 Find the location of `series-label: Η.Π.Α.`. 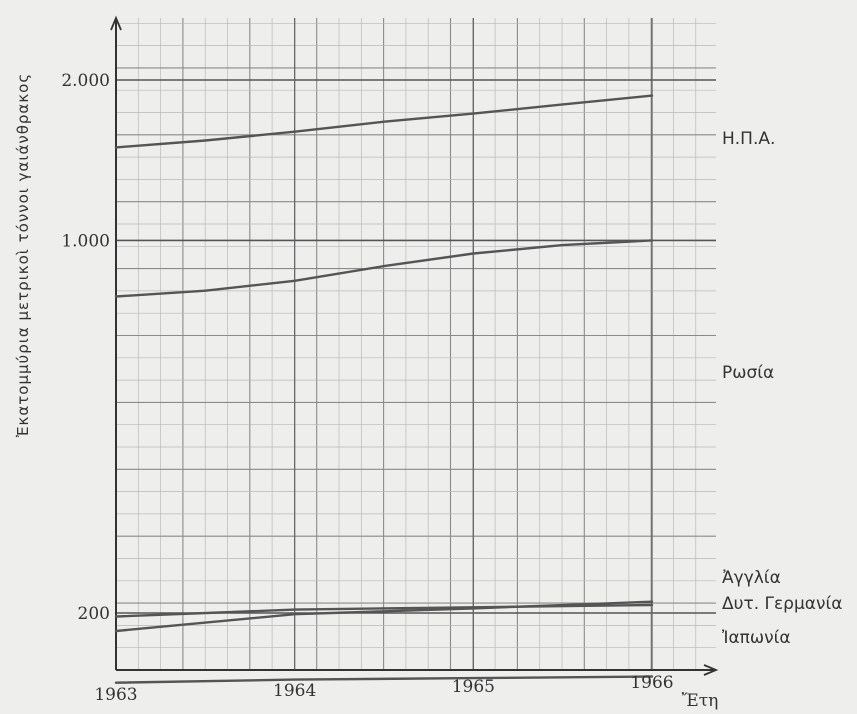

series-label: Η.Π.Α. is located at coordinates (748, 139).